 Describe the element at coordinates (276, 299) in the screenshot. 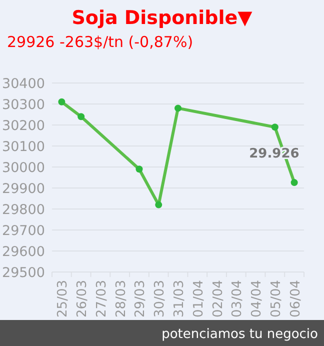

I see `x-tick-label: 05/04` at that location.